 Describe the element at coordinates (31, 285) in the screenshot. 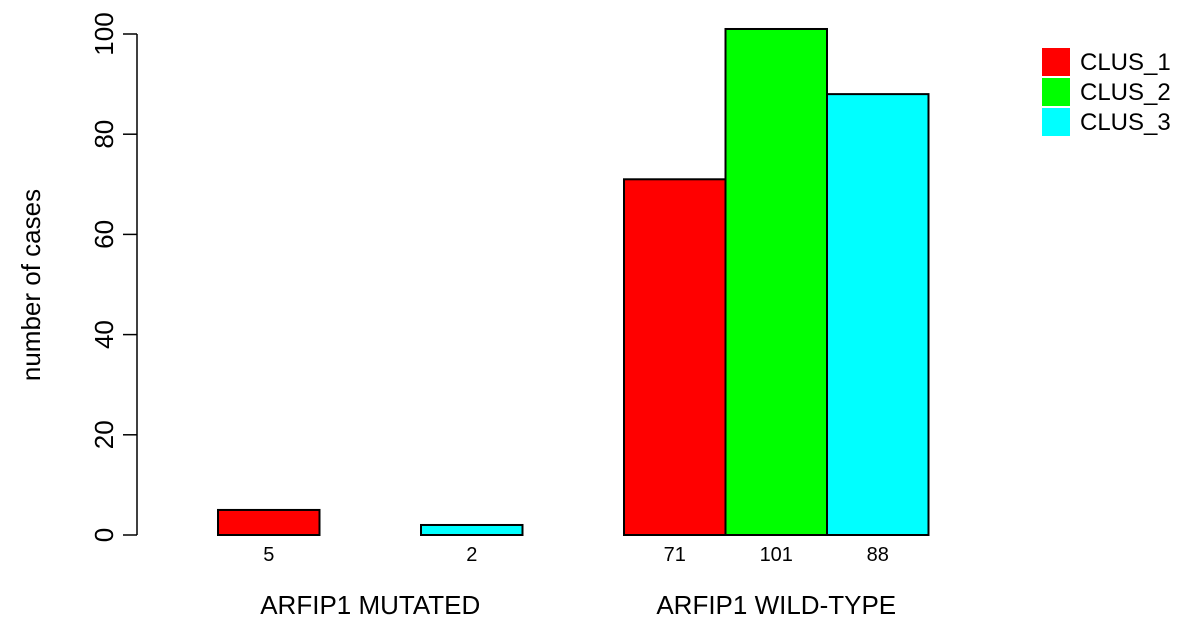

I see `y-axis-label: number of cases` at that location.